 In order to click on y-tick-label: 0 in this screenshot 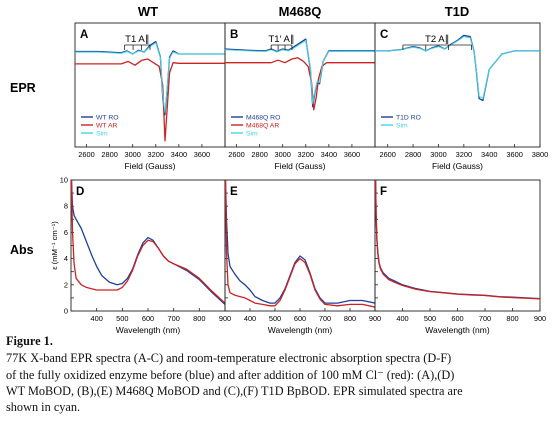, I will do `click(66, 311)`.